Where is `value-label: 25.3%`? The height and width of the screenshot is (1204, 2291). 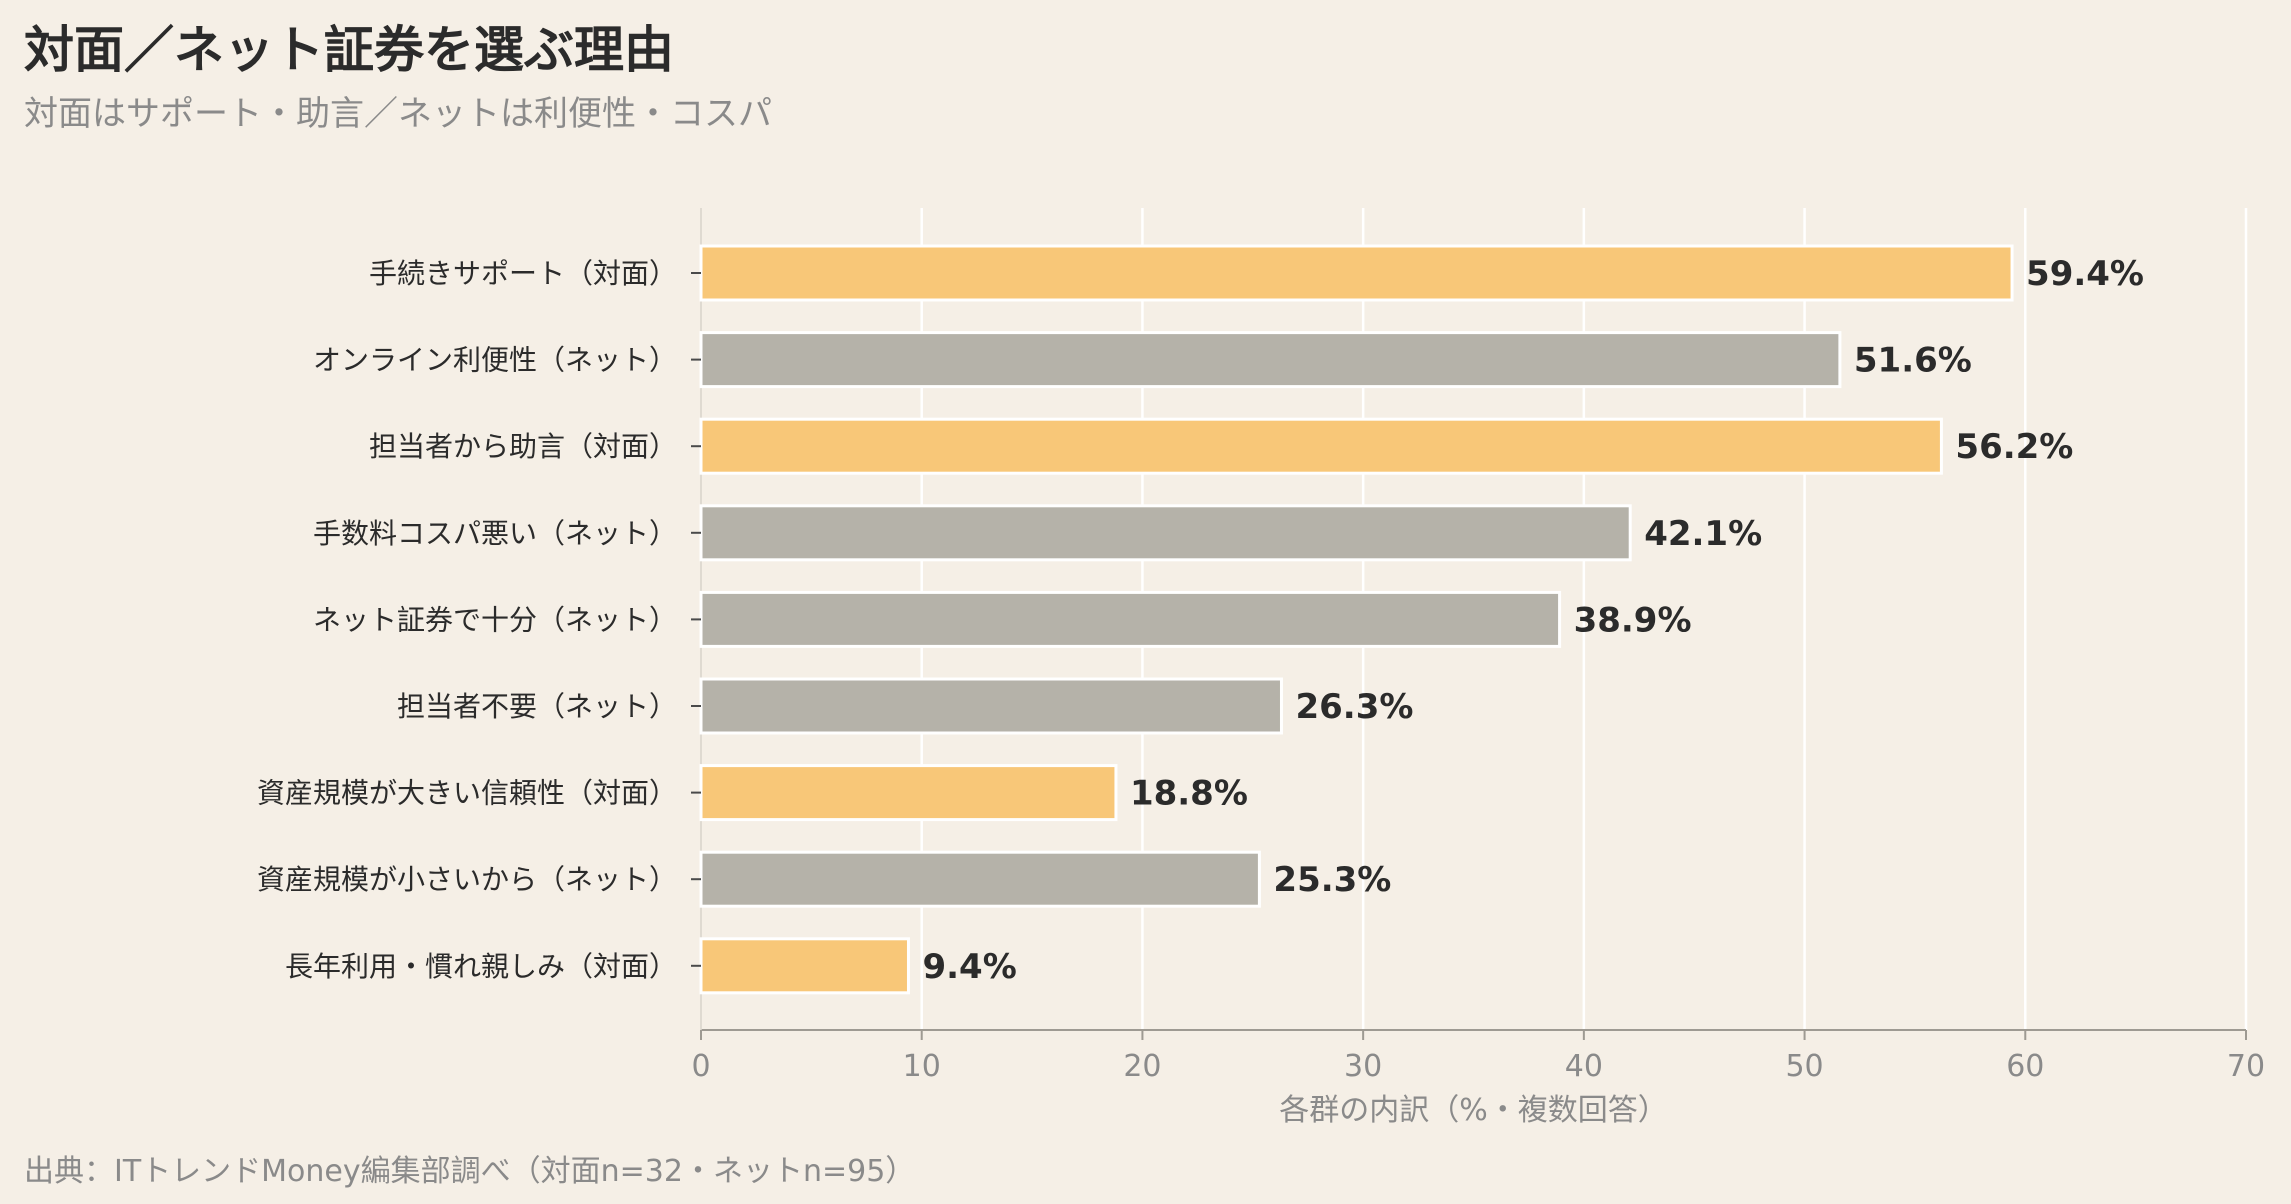
value-label: 25.3% is located at coordinates (1332, 880).